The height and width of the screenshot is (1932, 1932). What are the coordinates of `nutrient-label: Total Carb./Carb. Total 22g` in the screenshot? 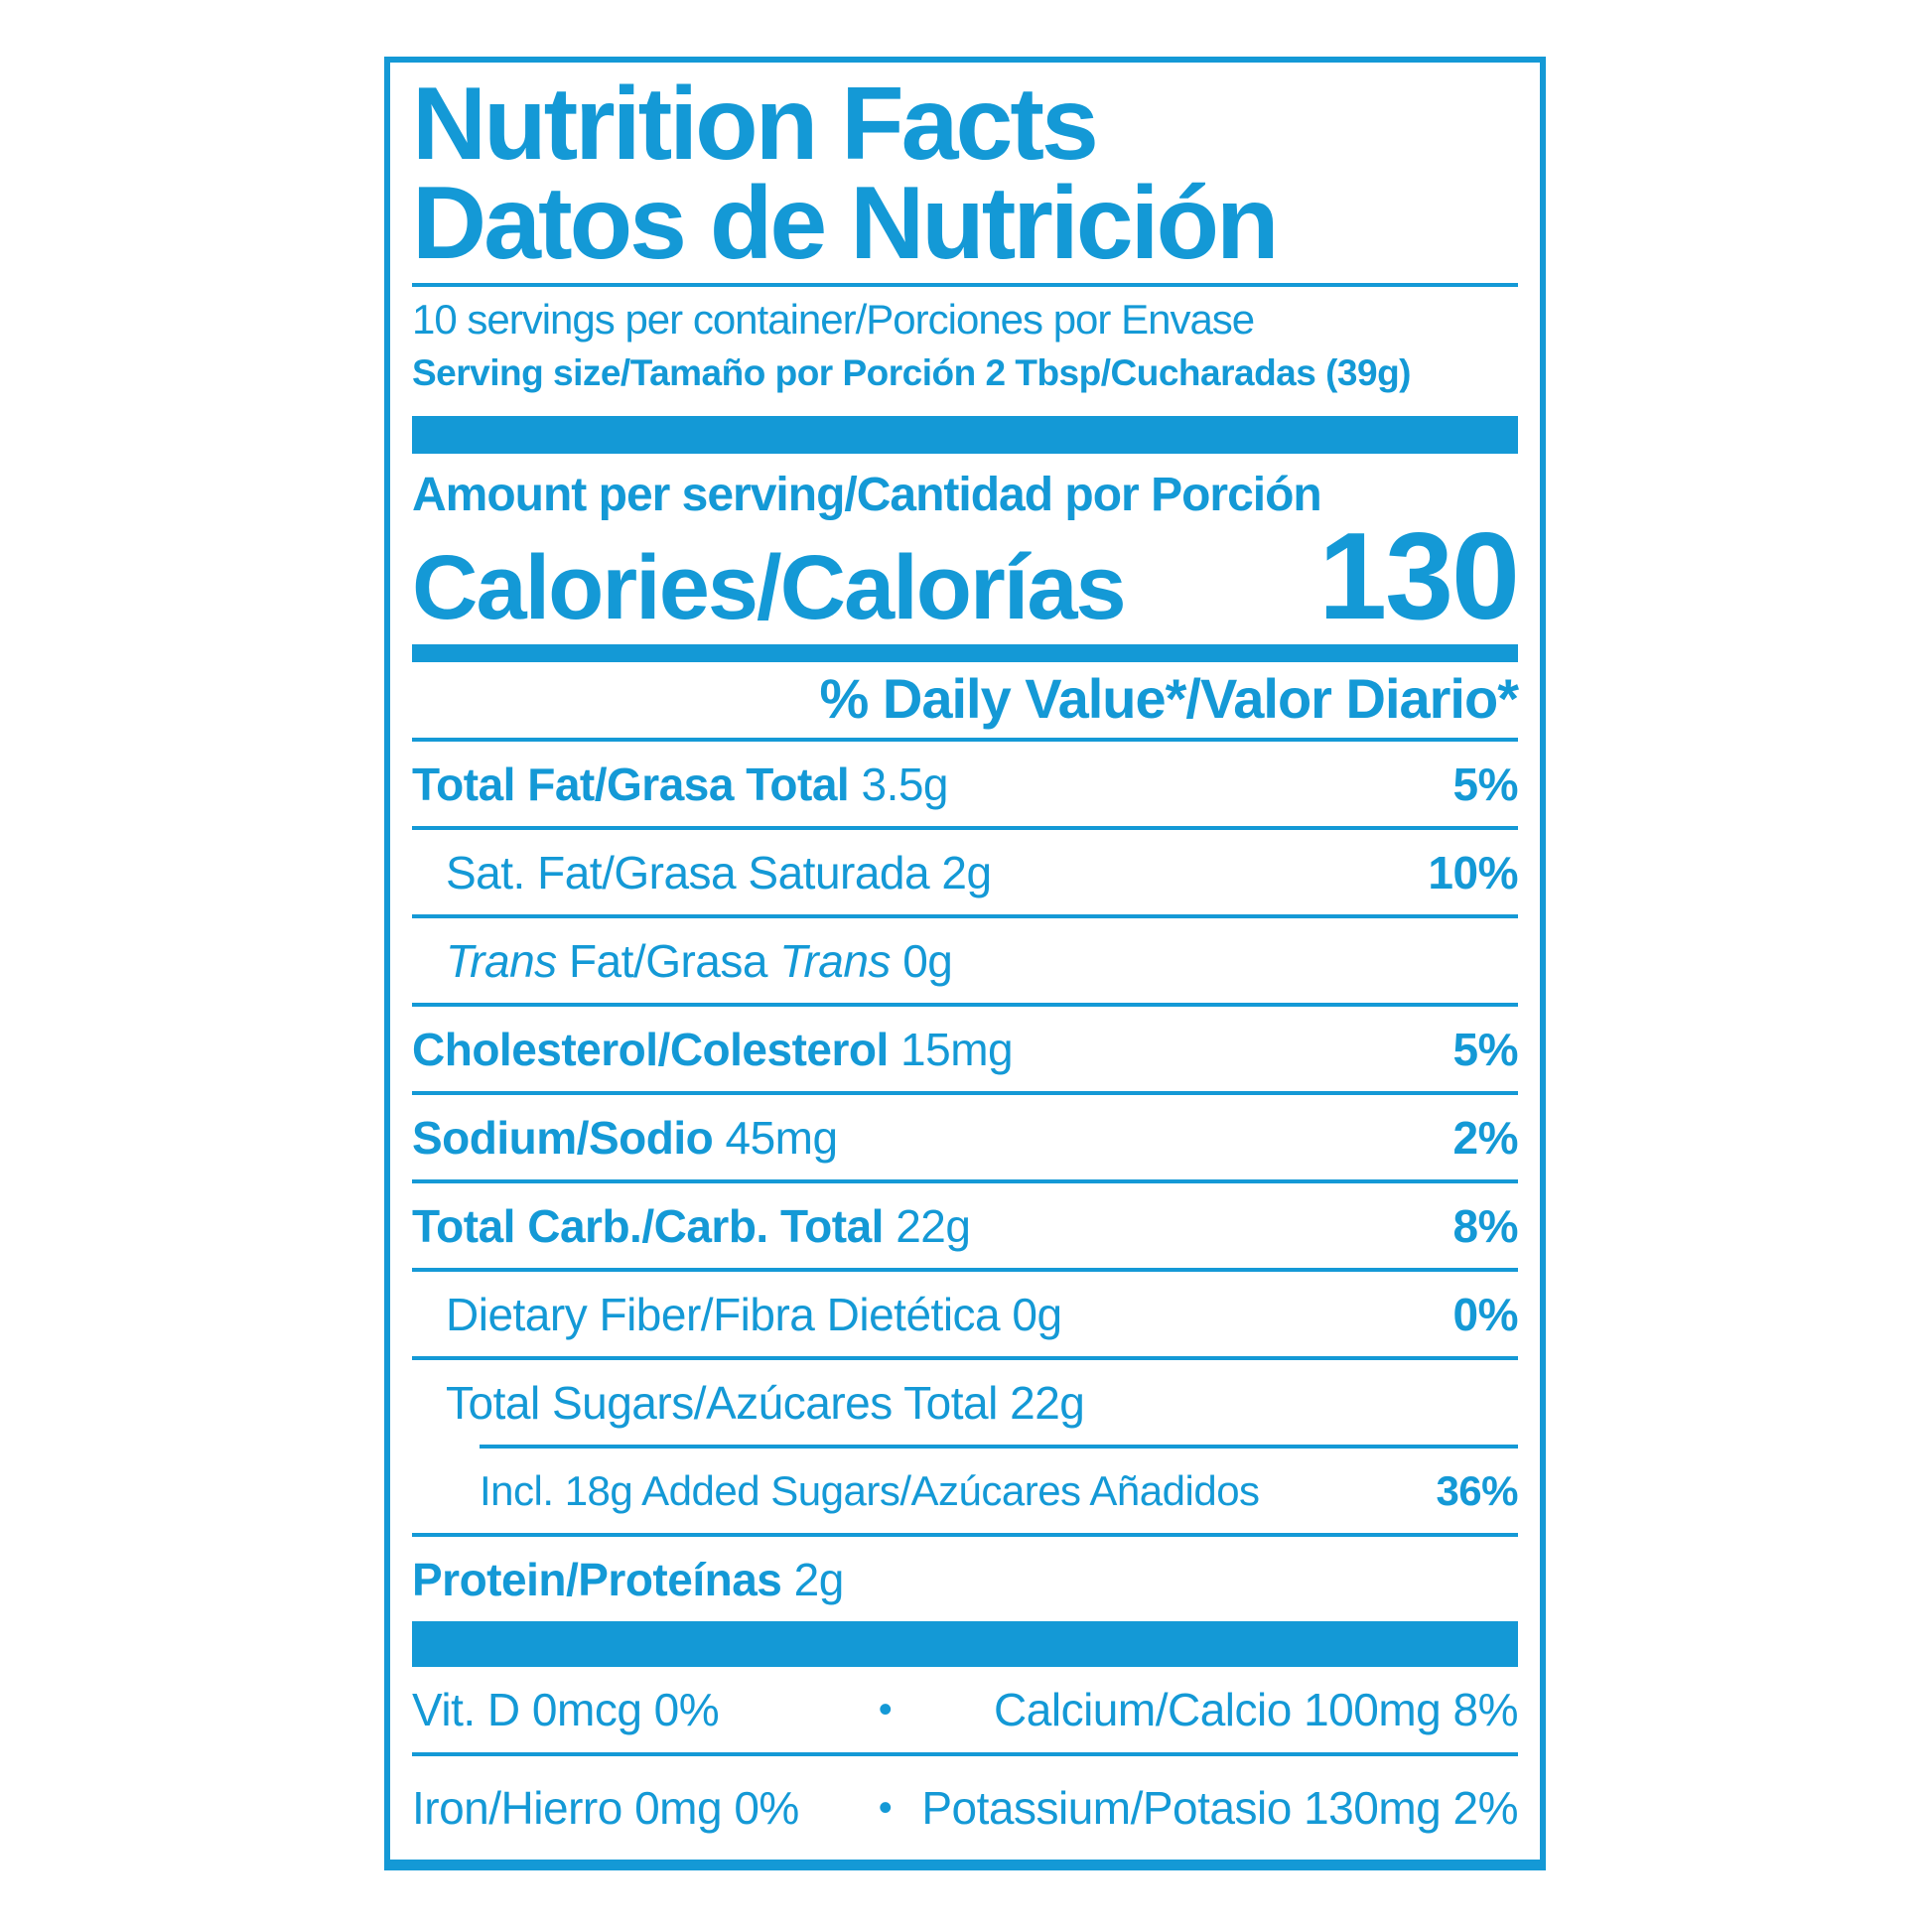 It's located at (691, 1225).